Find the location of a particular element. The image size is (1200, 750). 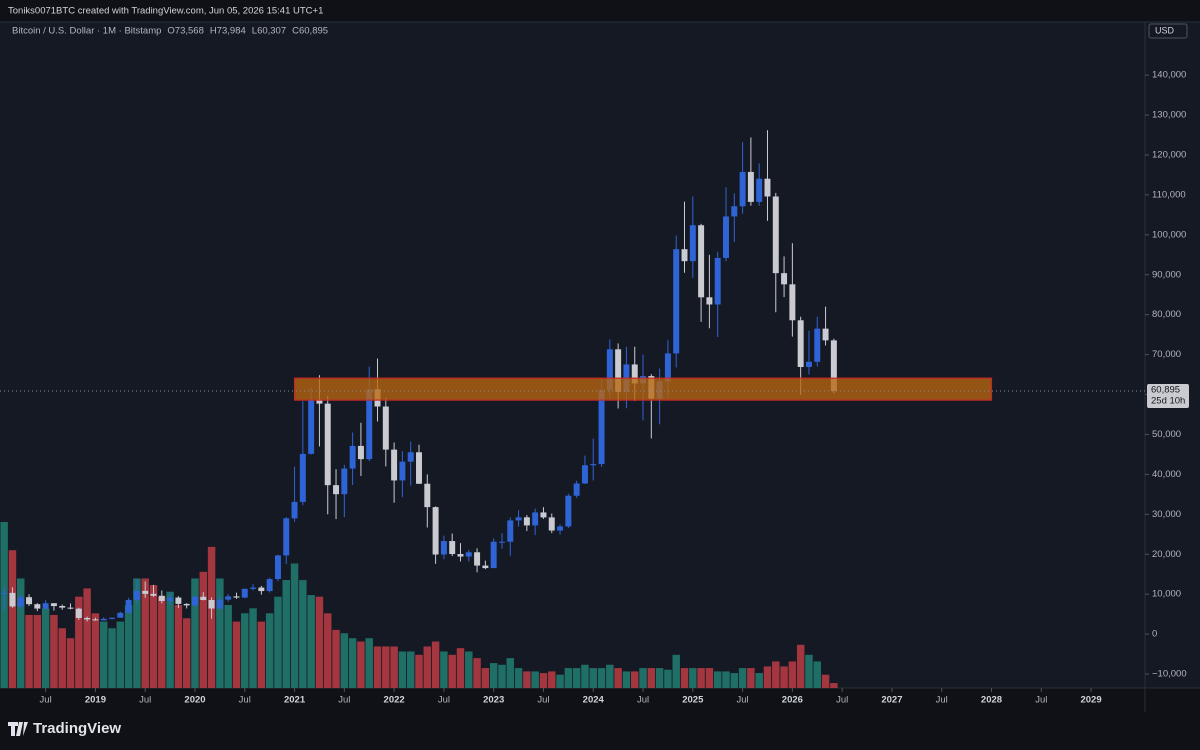

x-tick-label: 2027 is located at coordinates (891, 700).